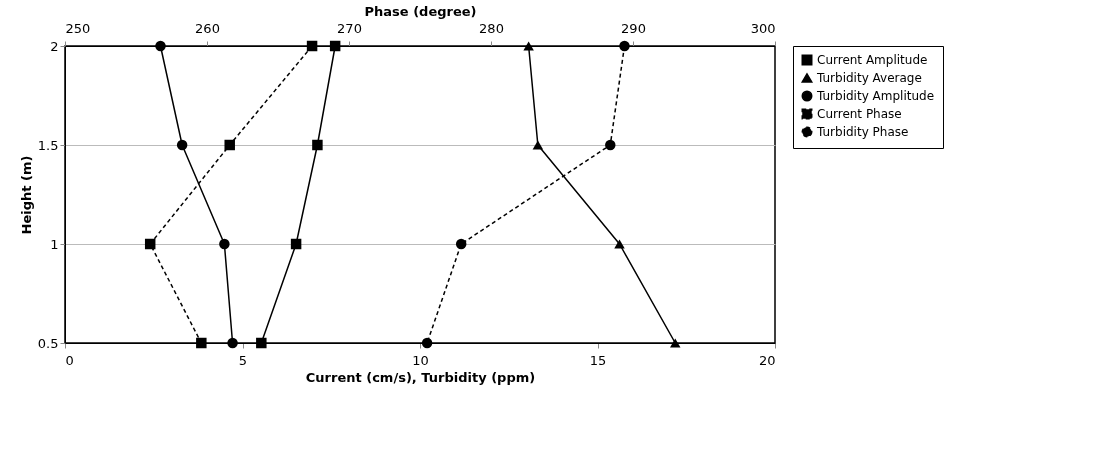 Image resolution: width=1095 pixels, height=462 pixels. What do you see at coordinates (48, 343) in the screenshot?
I see `y-tick-label: 0.5` at bounding box center [48, 343].